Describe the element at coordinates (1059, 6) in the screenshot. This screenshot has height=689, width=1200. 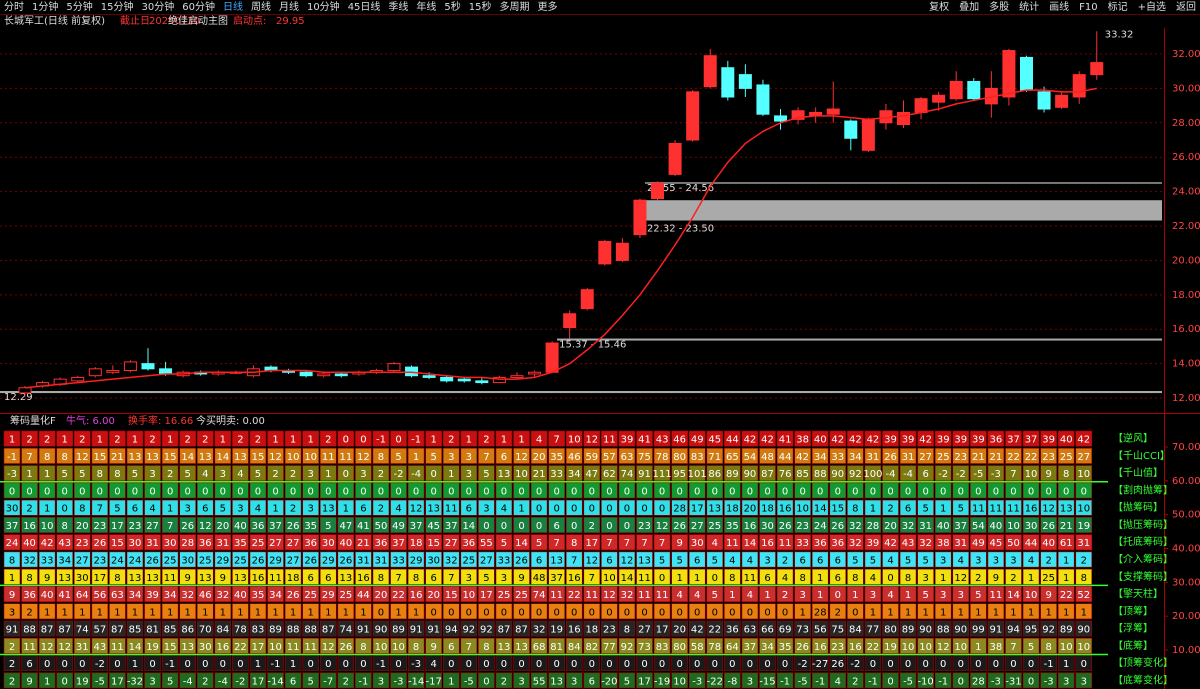
I see `toolbar-button: 画线` at that location.